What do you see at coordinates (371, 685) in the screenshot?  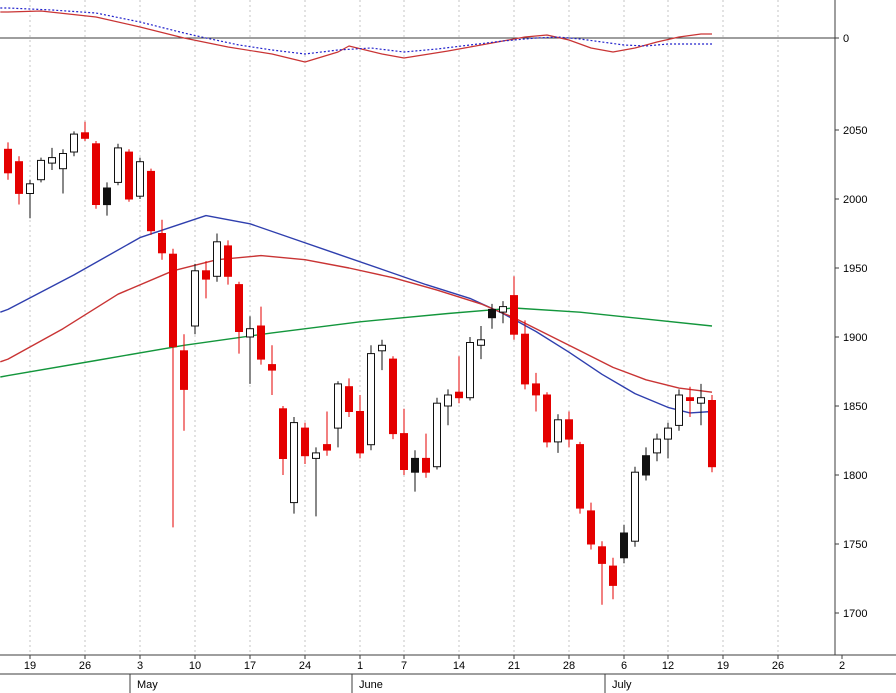 I see `month-label: June` at bounding box center [371, 685].